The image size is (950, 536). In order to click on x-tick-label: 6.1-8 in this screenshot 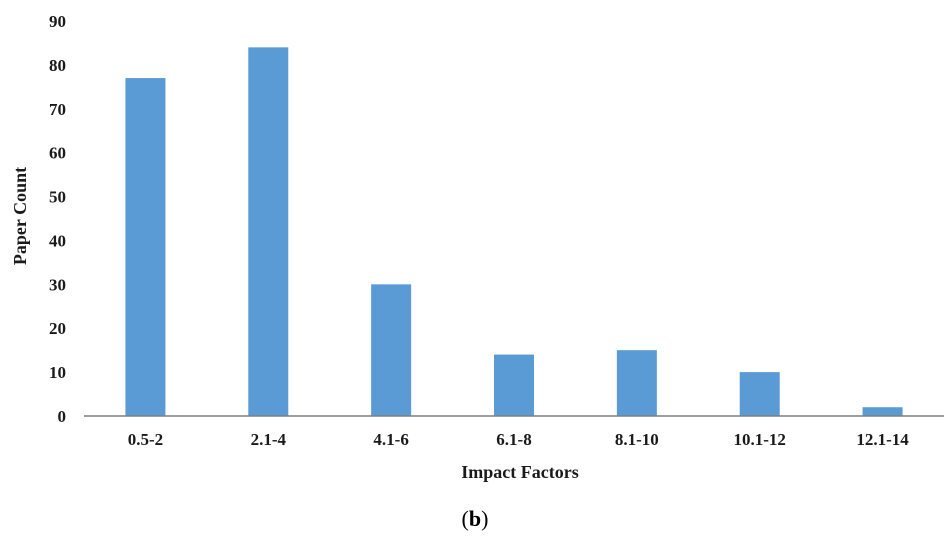, I will do `click(513, 439)`.